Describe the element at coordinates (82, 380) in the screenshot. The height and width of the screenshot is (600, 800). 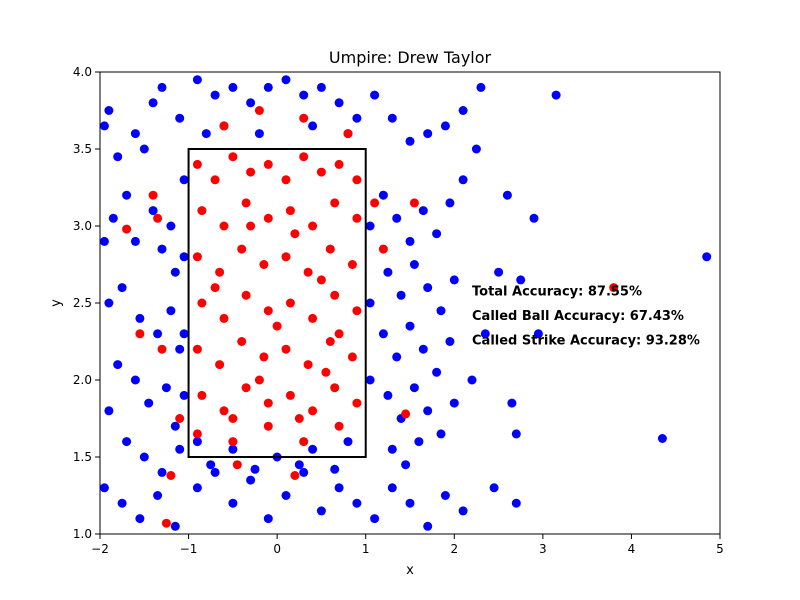
I see `y-tick-label-2: 2.0` at that location.